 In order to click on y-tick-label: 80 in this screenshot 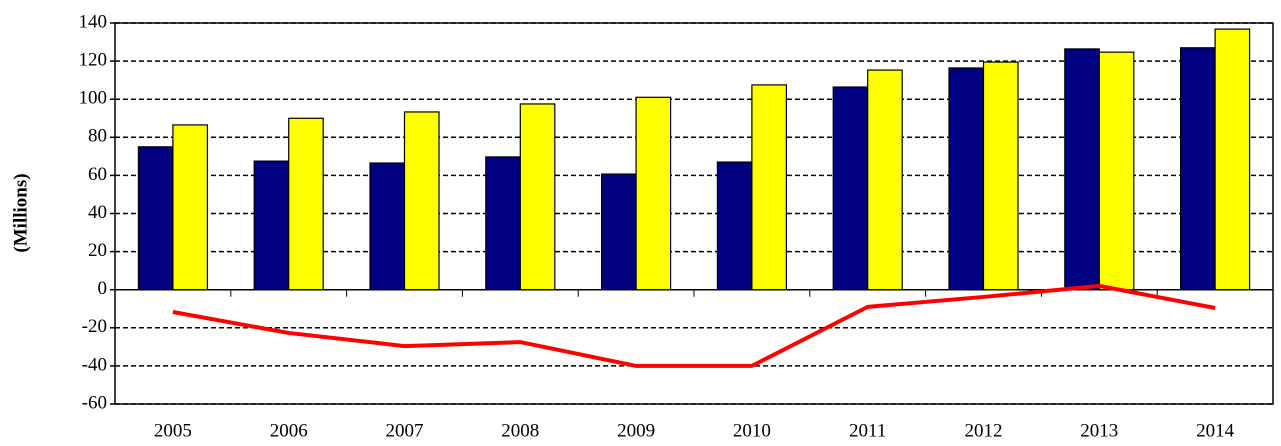, I will do `click(97, 136)`.